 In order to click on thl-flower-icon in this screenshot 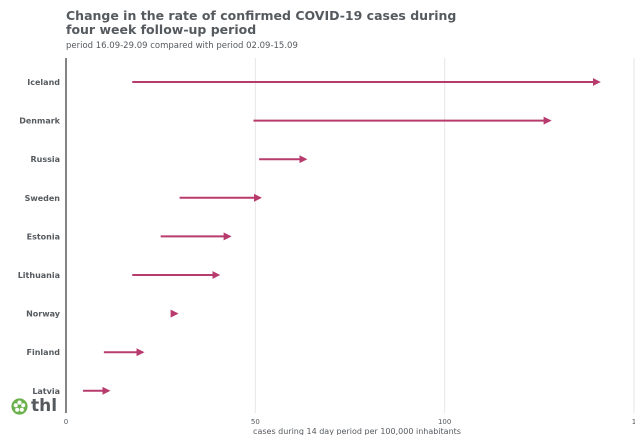, I will do `click(19, 406)`.